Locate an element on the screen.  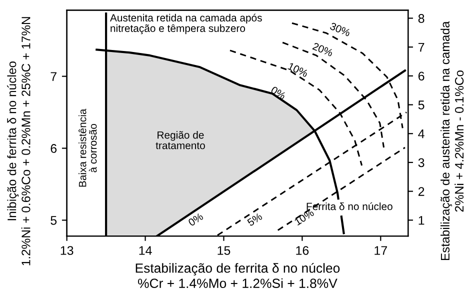
y2-tick-label: 7 is located at coordinates (421, 47).